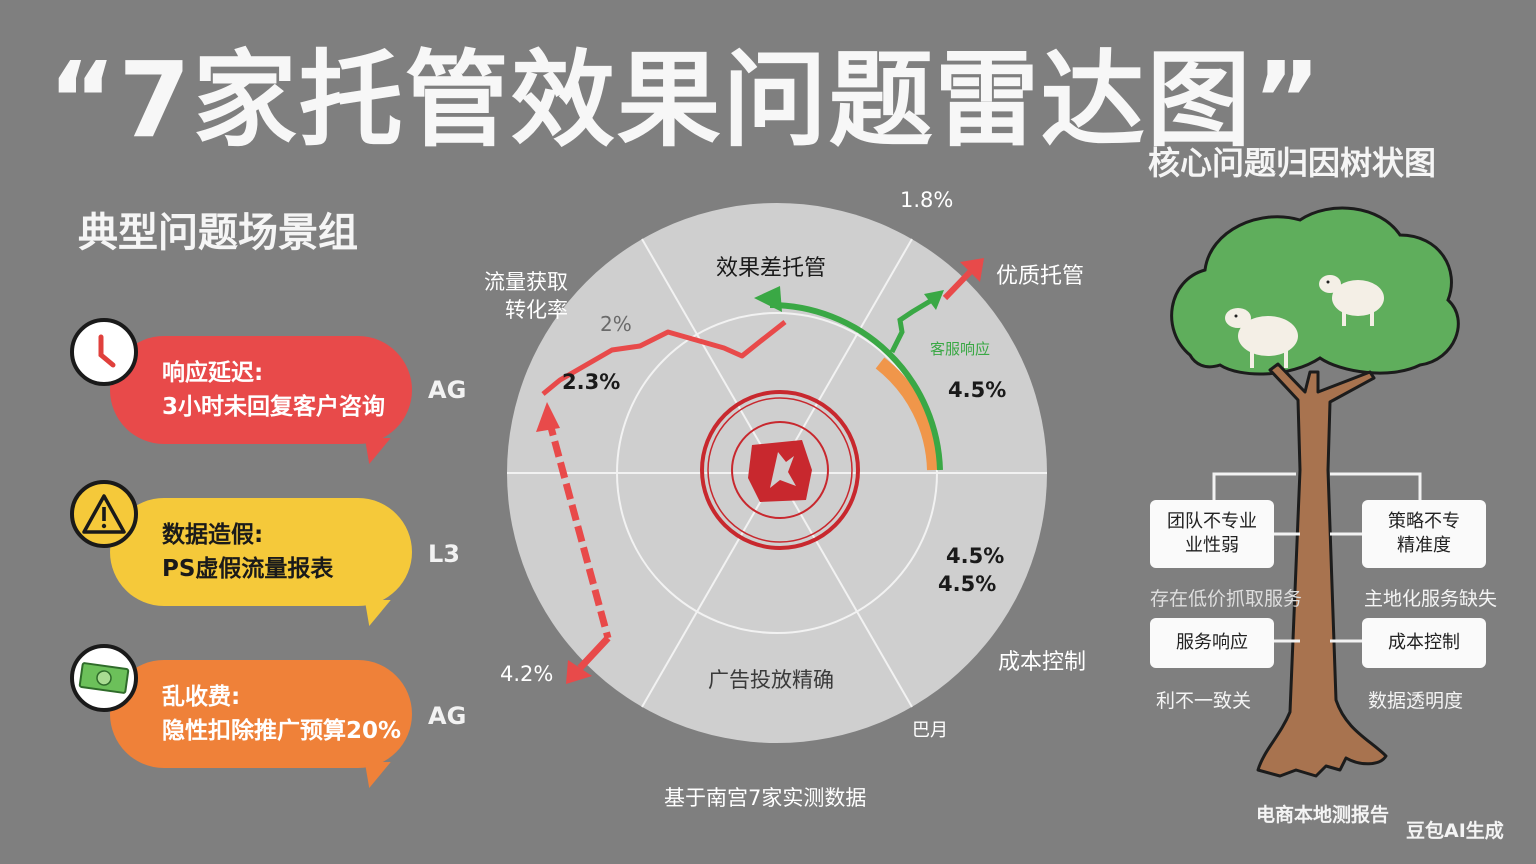 The width and height of the screenshot is (1536, 864). Describe the element at coordinates (261, 552) in the screenshot. I see `scenario-bubble-data-fraud: 数据造假: PS虚假流量报表` at that location.